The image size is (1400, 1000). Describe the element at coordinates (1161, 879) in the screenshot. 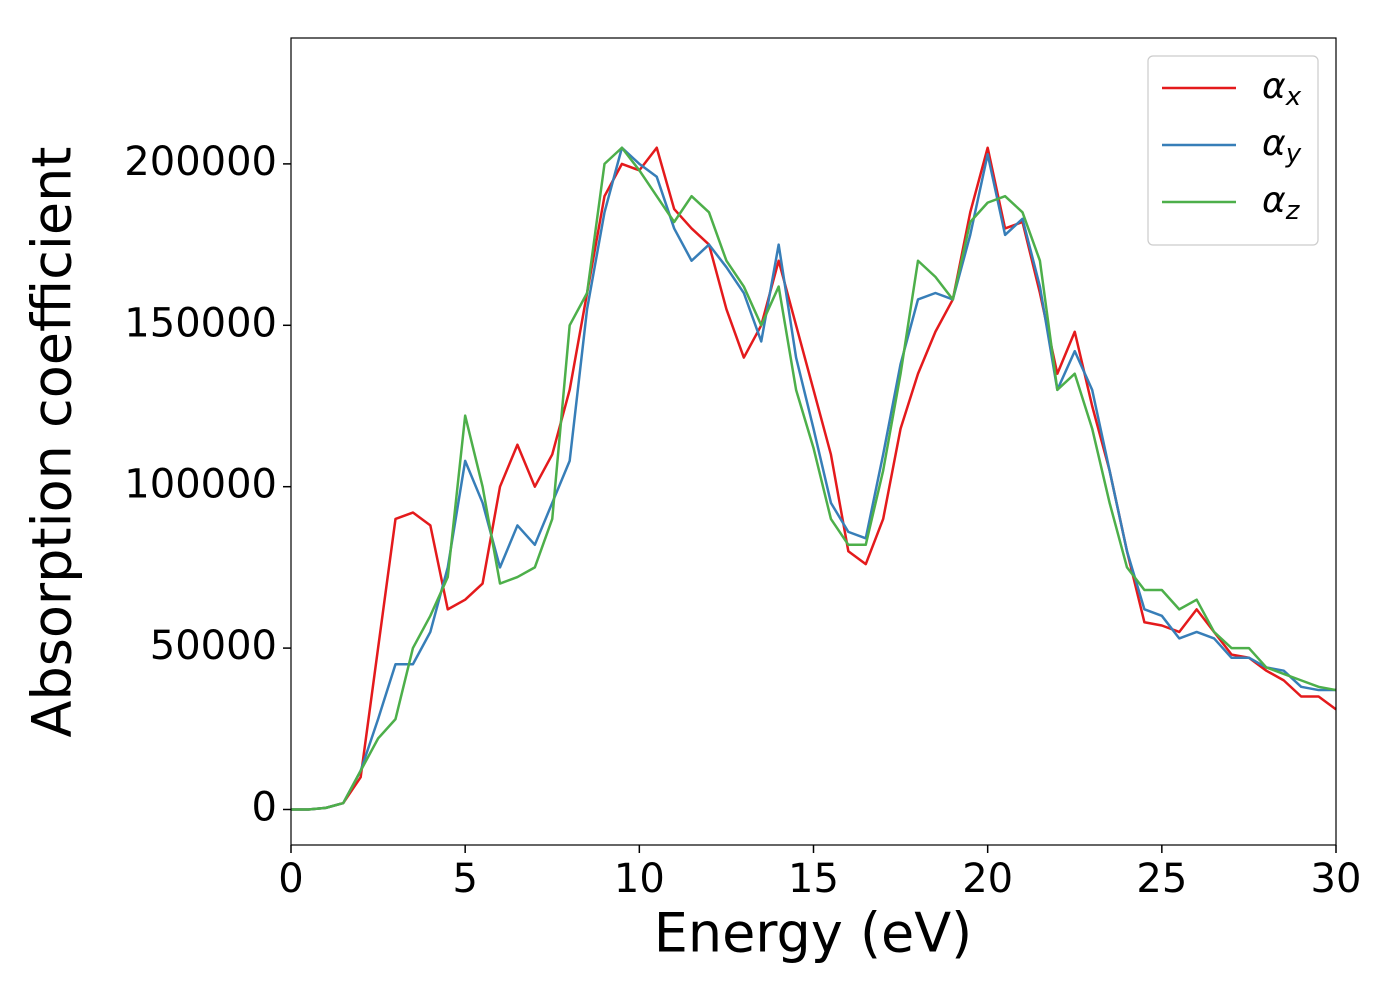

I see `x-tick-label: 25` at that location.